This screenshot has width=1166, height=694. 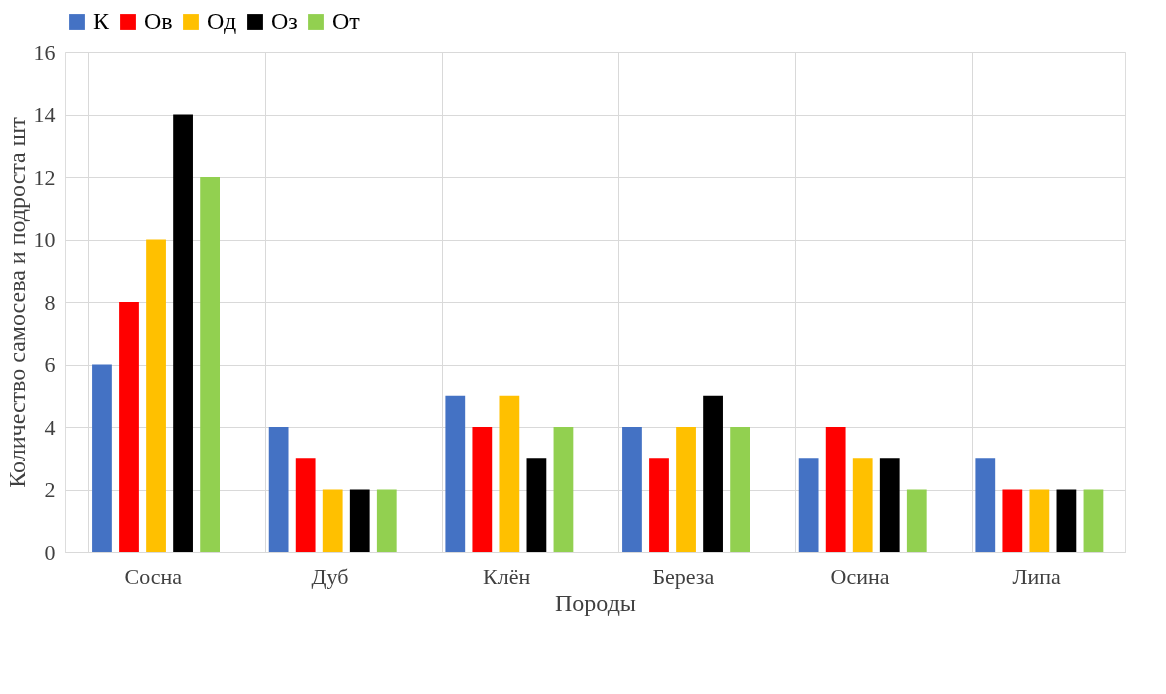 What do you see at coordinates (16, 302) in the screenshot?
I see `y-axis-title: Количество самосева и подроста шт` at bounding box center [16, 302].